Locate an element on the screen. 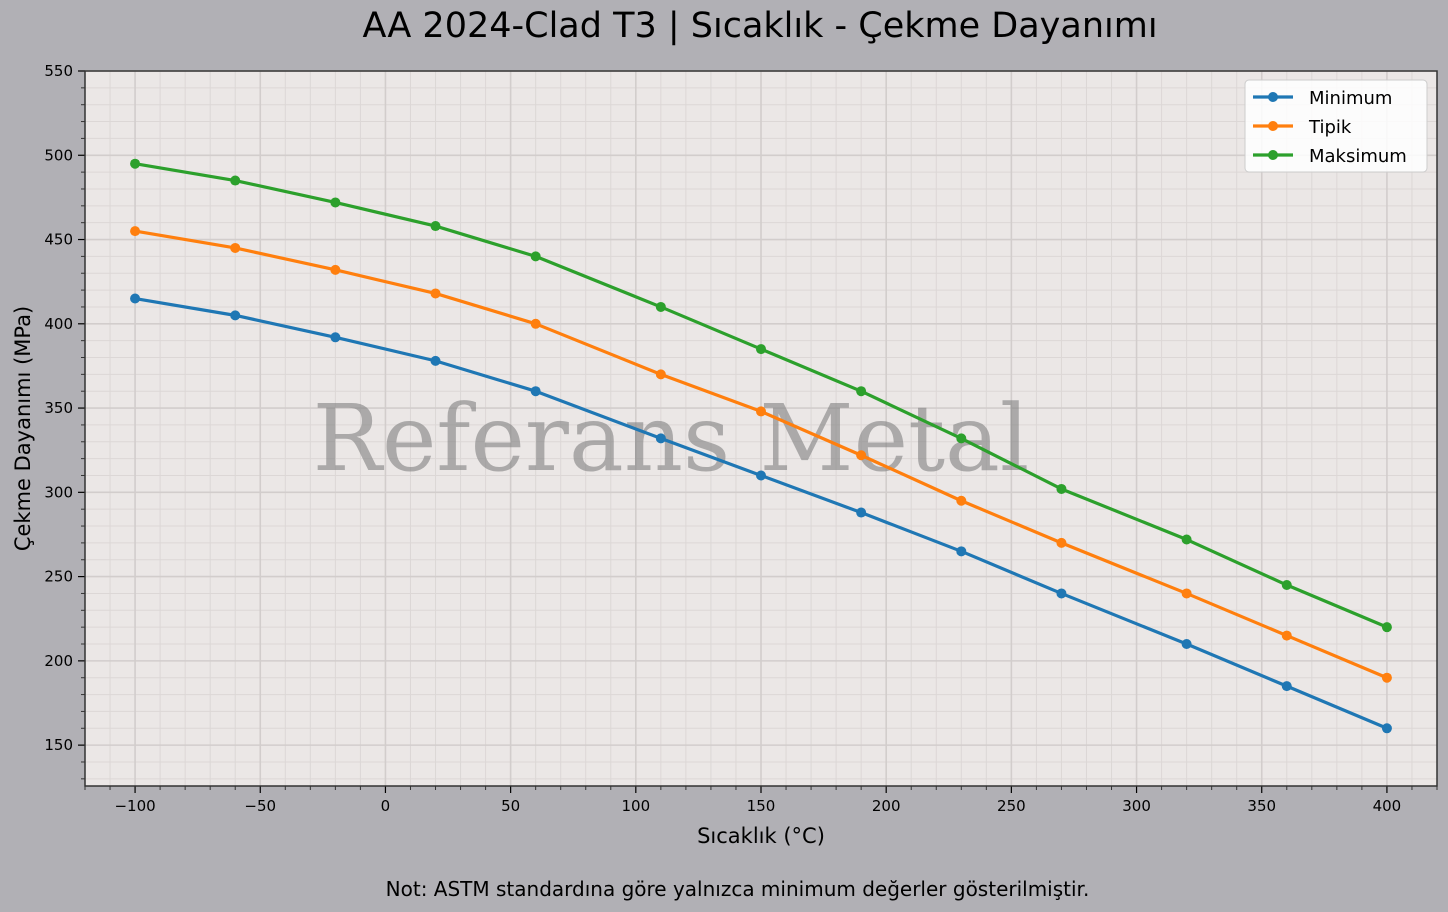 This screenshot has width=1448, height=912. y-tick-label: 300 is located at coordinates (58, 492).